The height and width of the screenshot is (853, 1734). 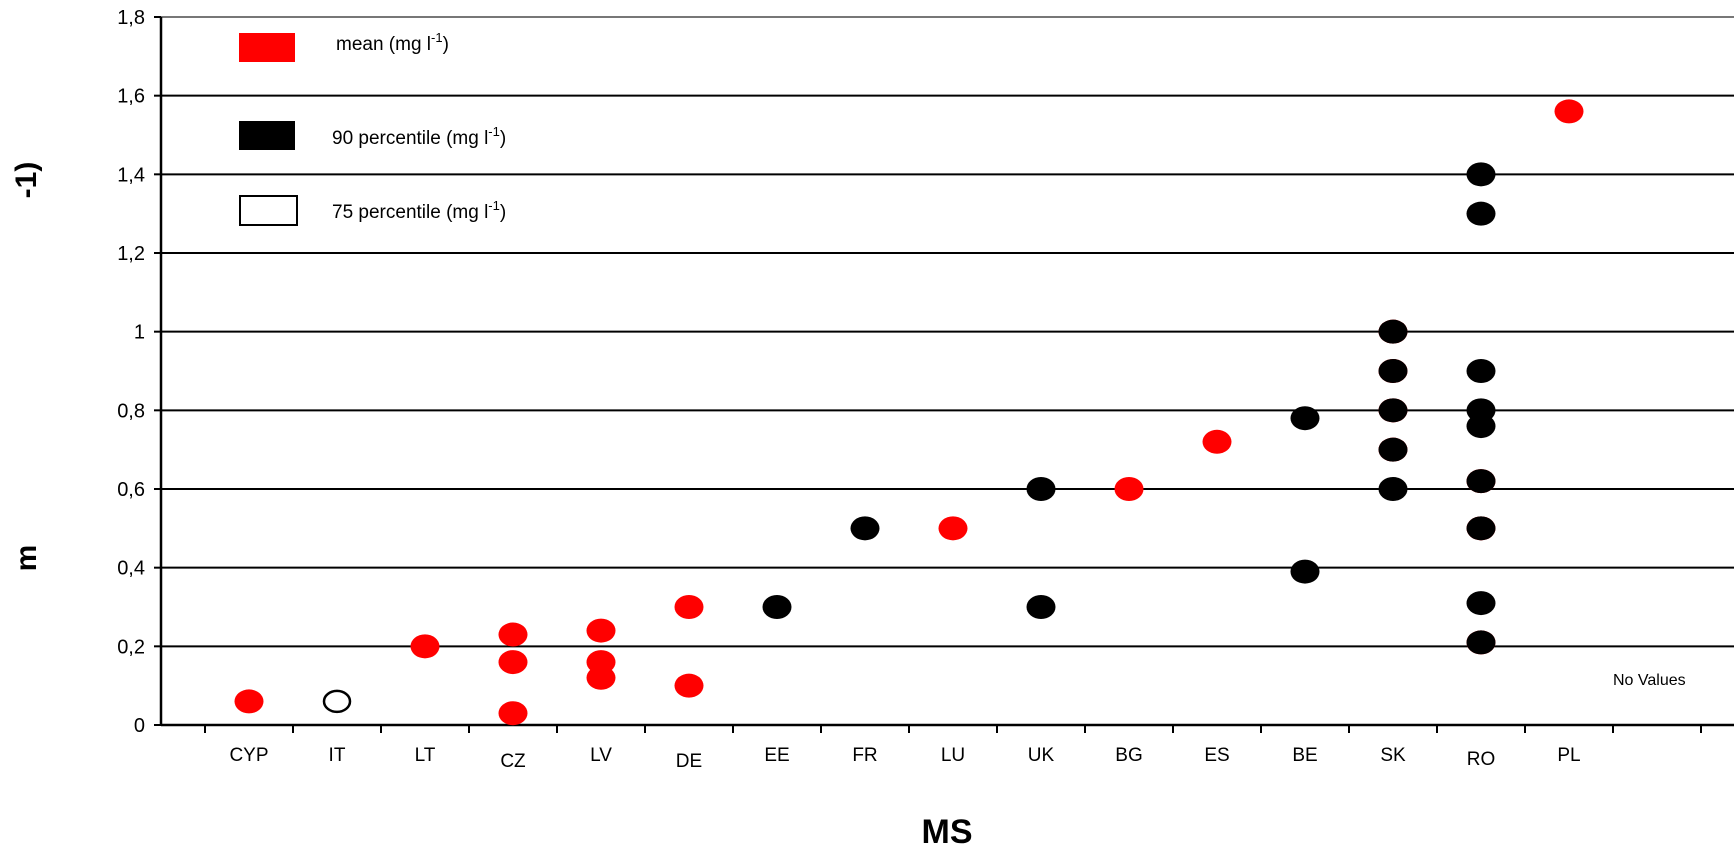 I want to click on x-tick-label: LU, so click(x=953, y=755).